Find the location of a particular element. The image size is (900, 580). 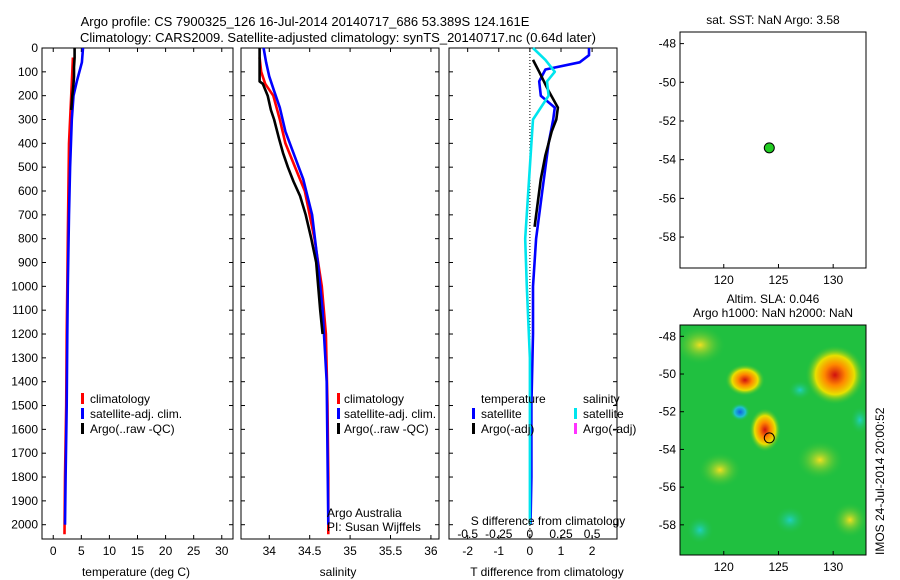

x-tick-label: -2 is located at coordinates (467, 551).